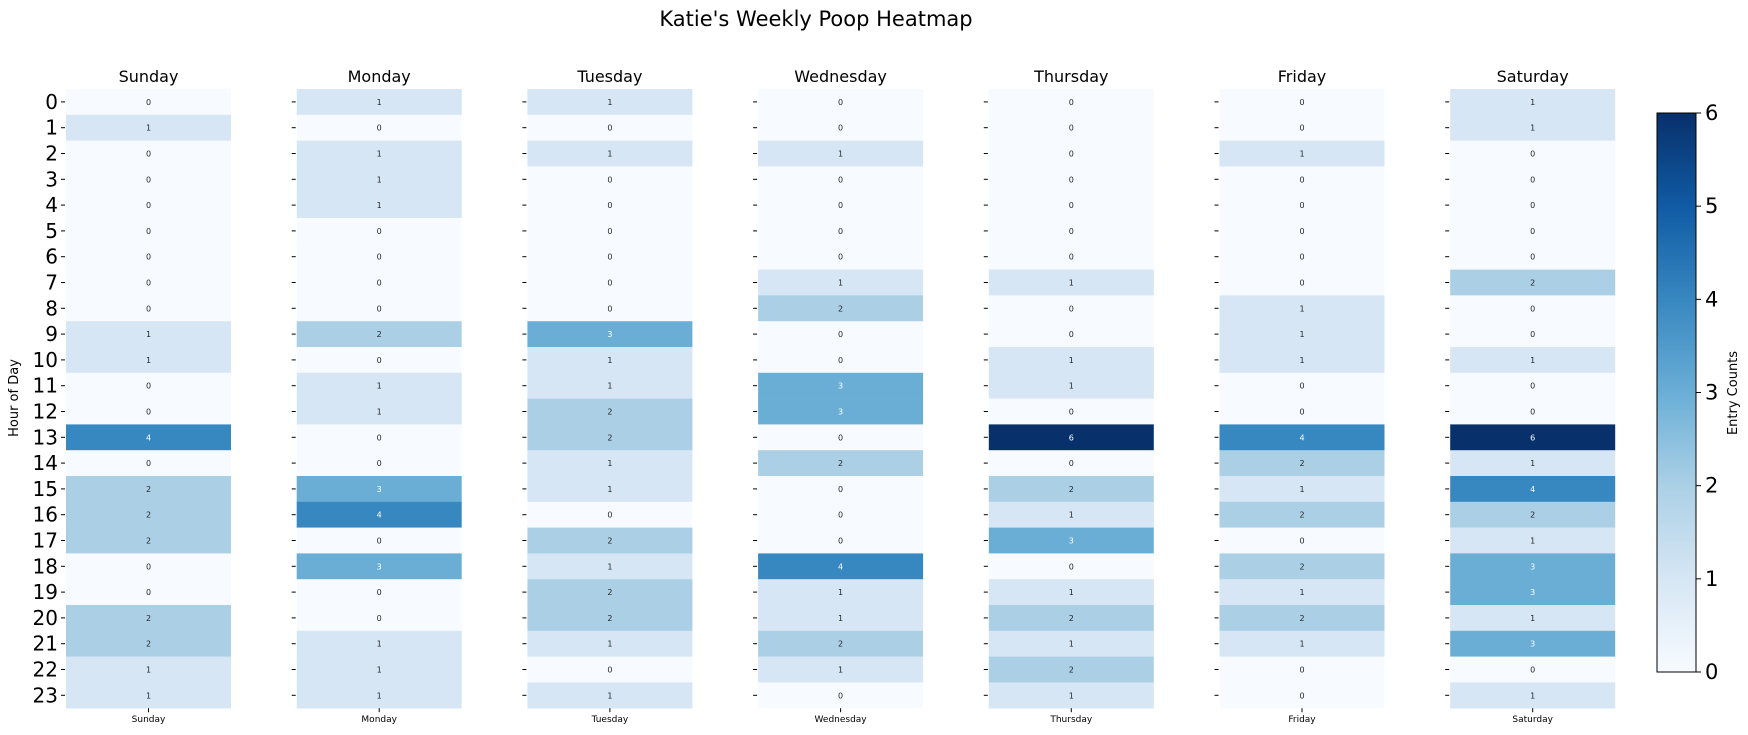 The height and width of the screenshot is (735, 1748). I want to click on y-axis-label: Hour of Day, so click(14, 398).